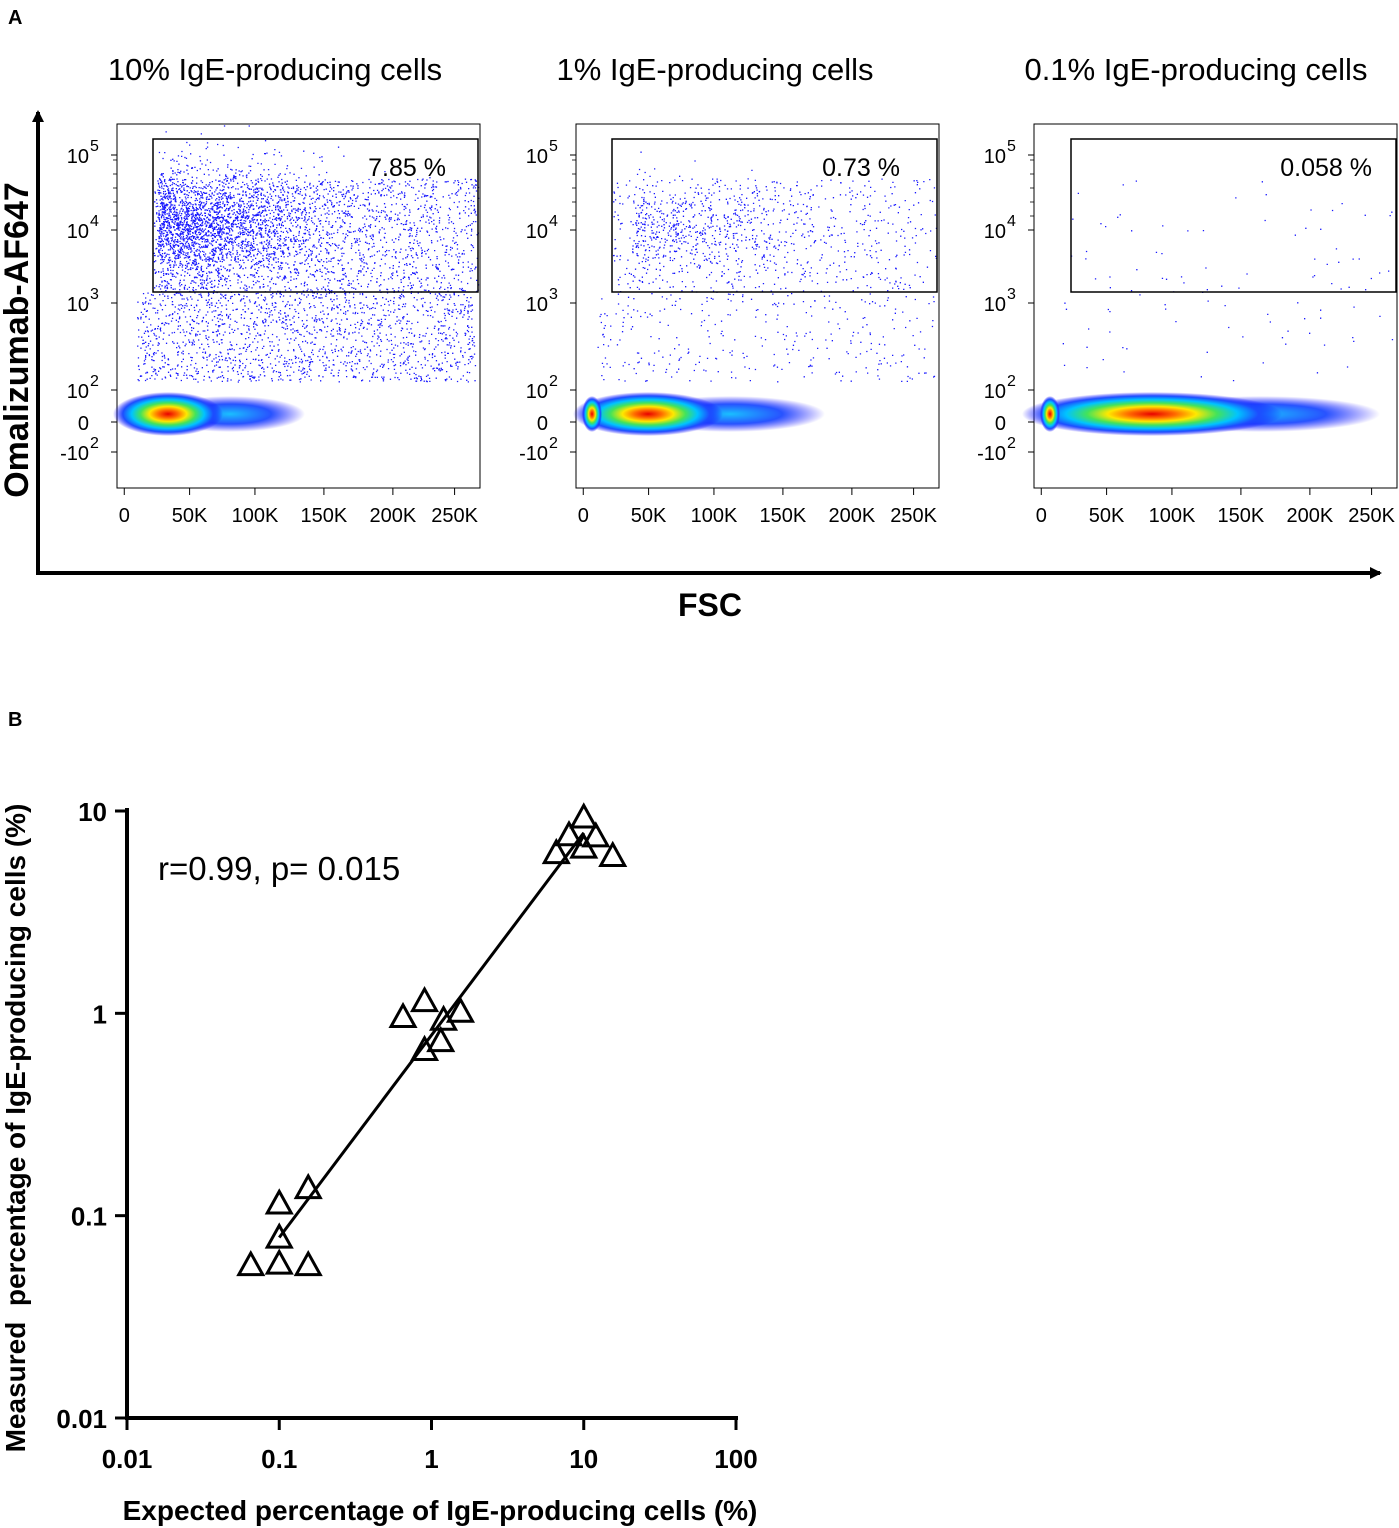 The image size is (1399, 1528). What do you see at coordinates (1196, 69) in the screenshot?
I see `plot-title: 0.1% IgE-producing cells` at bounding box center [1196, 69].